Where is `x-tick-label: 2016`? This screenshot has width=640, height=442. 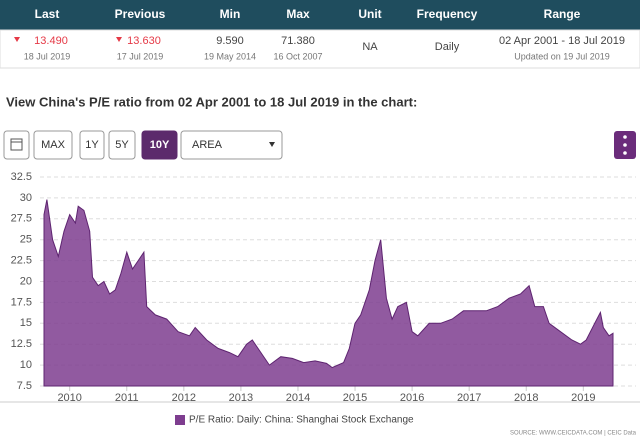 x-tick-label: 2016 is located at coordinates (412, 398).